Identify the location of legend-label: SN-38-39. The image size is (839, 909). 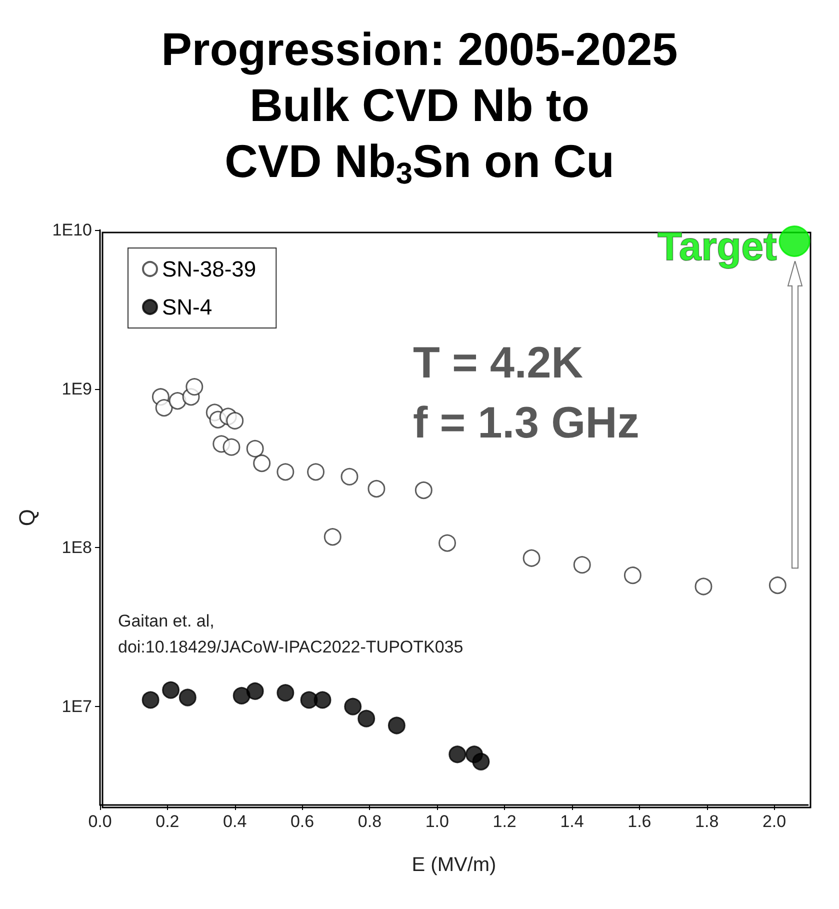
(209, 269).